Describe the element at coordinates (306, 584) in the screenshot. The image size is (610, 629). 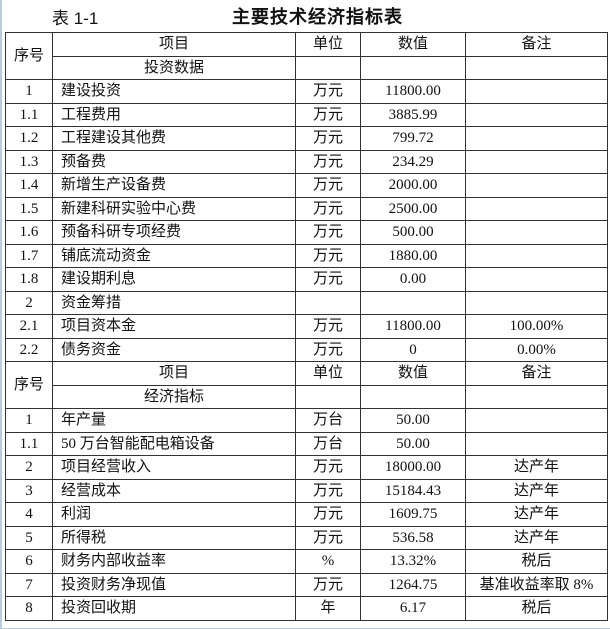
I see `table-row: 7 投资财务净现值 万元 1264.75 基准收益率取 8%` at that location.